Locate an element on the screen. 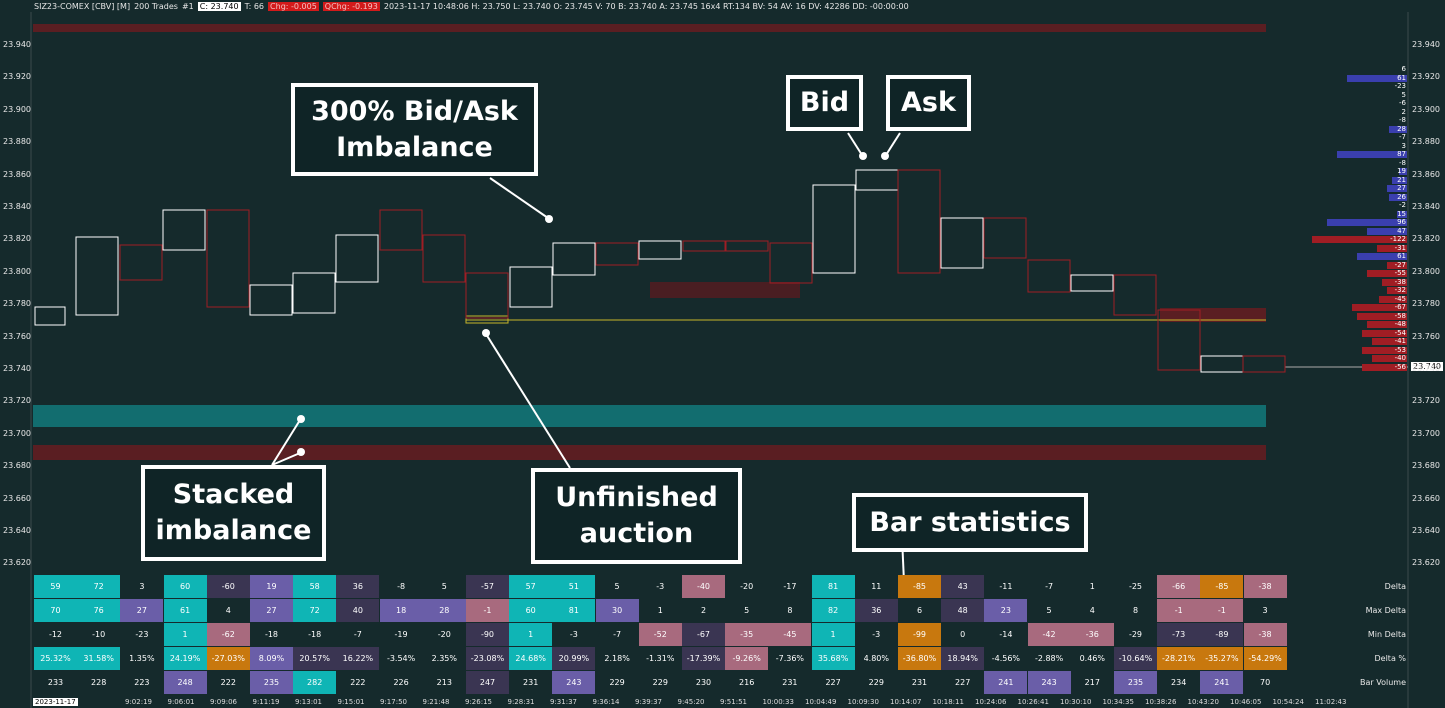 The height and width of the screenshot is (708, 1445). price-axis-label: 23.920 is located at coordinates (1426, 77).